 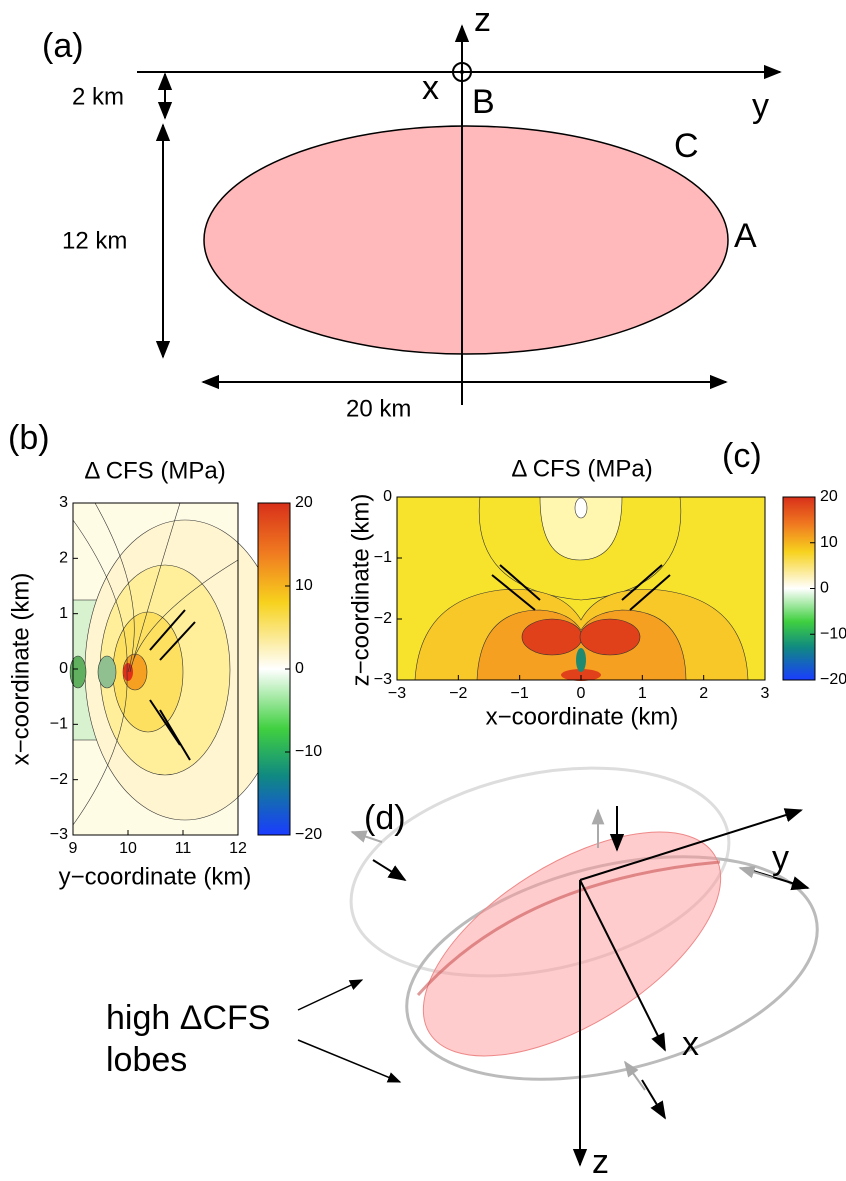 What do you see at coordinates (63, 46) in the screenshot?
I see `panel-label: (a)` at bounding box center [63, 46].